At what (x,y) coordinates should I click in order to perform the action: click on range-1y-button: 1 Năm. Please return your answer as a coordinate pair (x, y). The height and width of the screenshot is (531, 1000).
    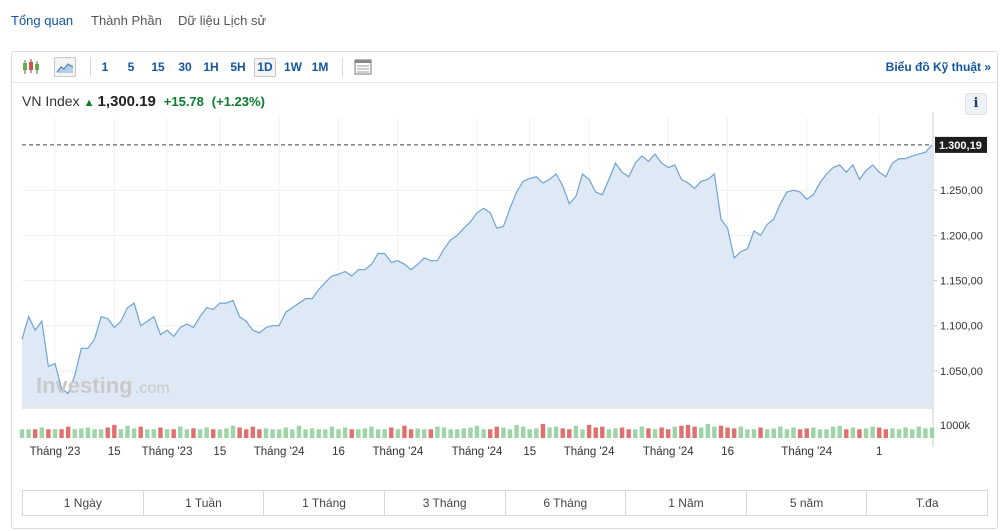
    Looking at the image, I should click on (686, 503).